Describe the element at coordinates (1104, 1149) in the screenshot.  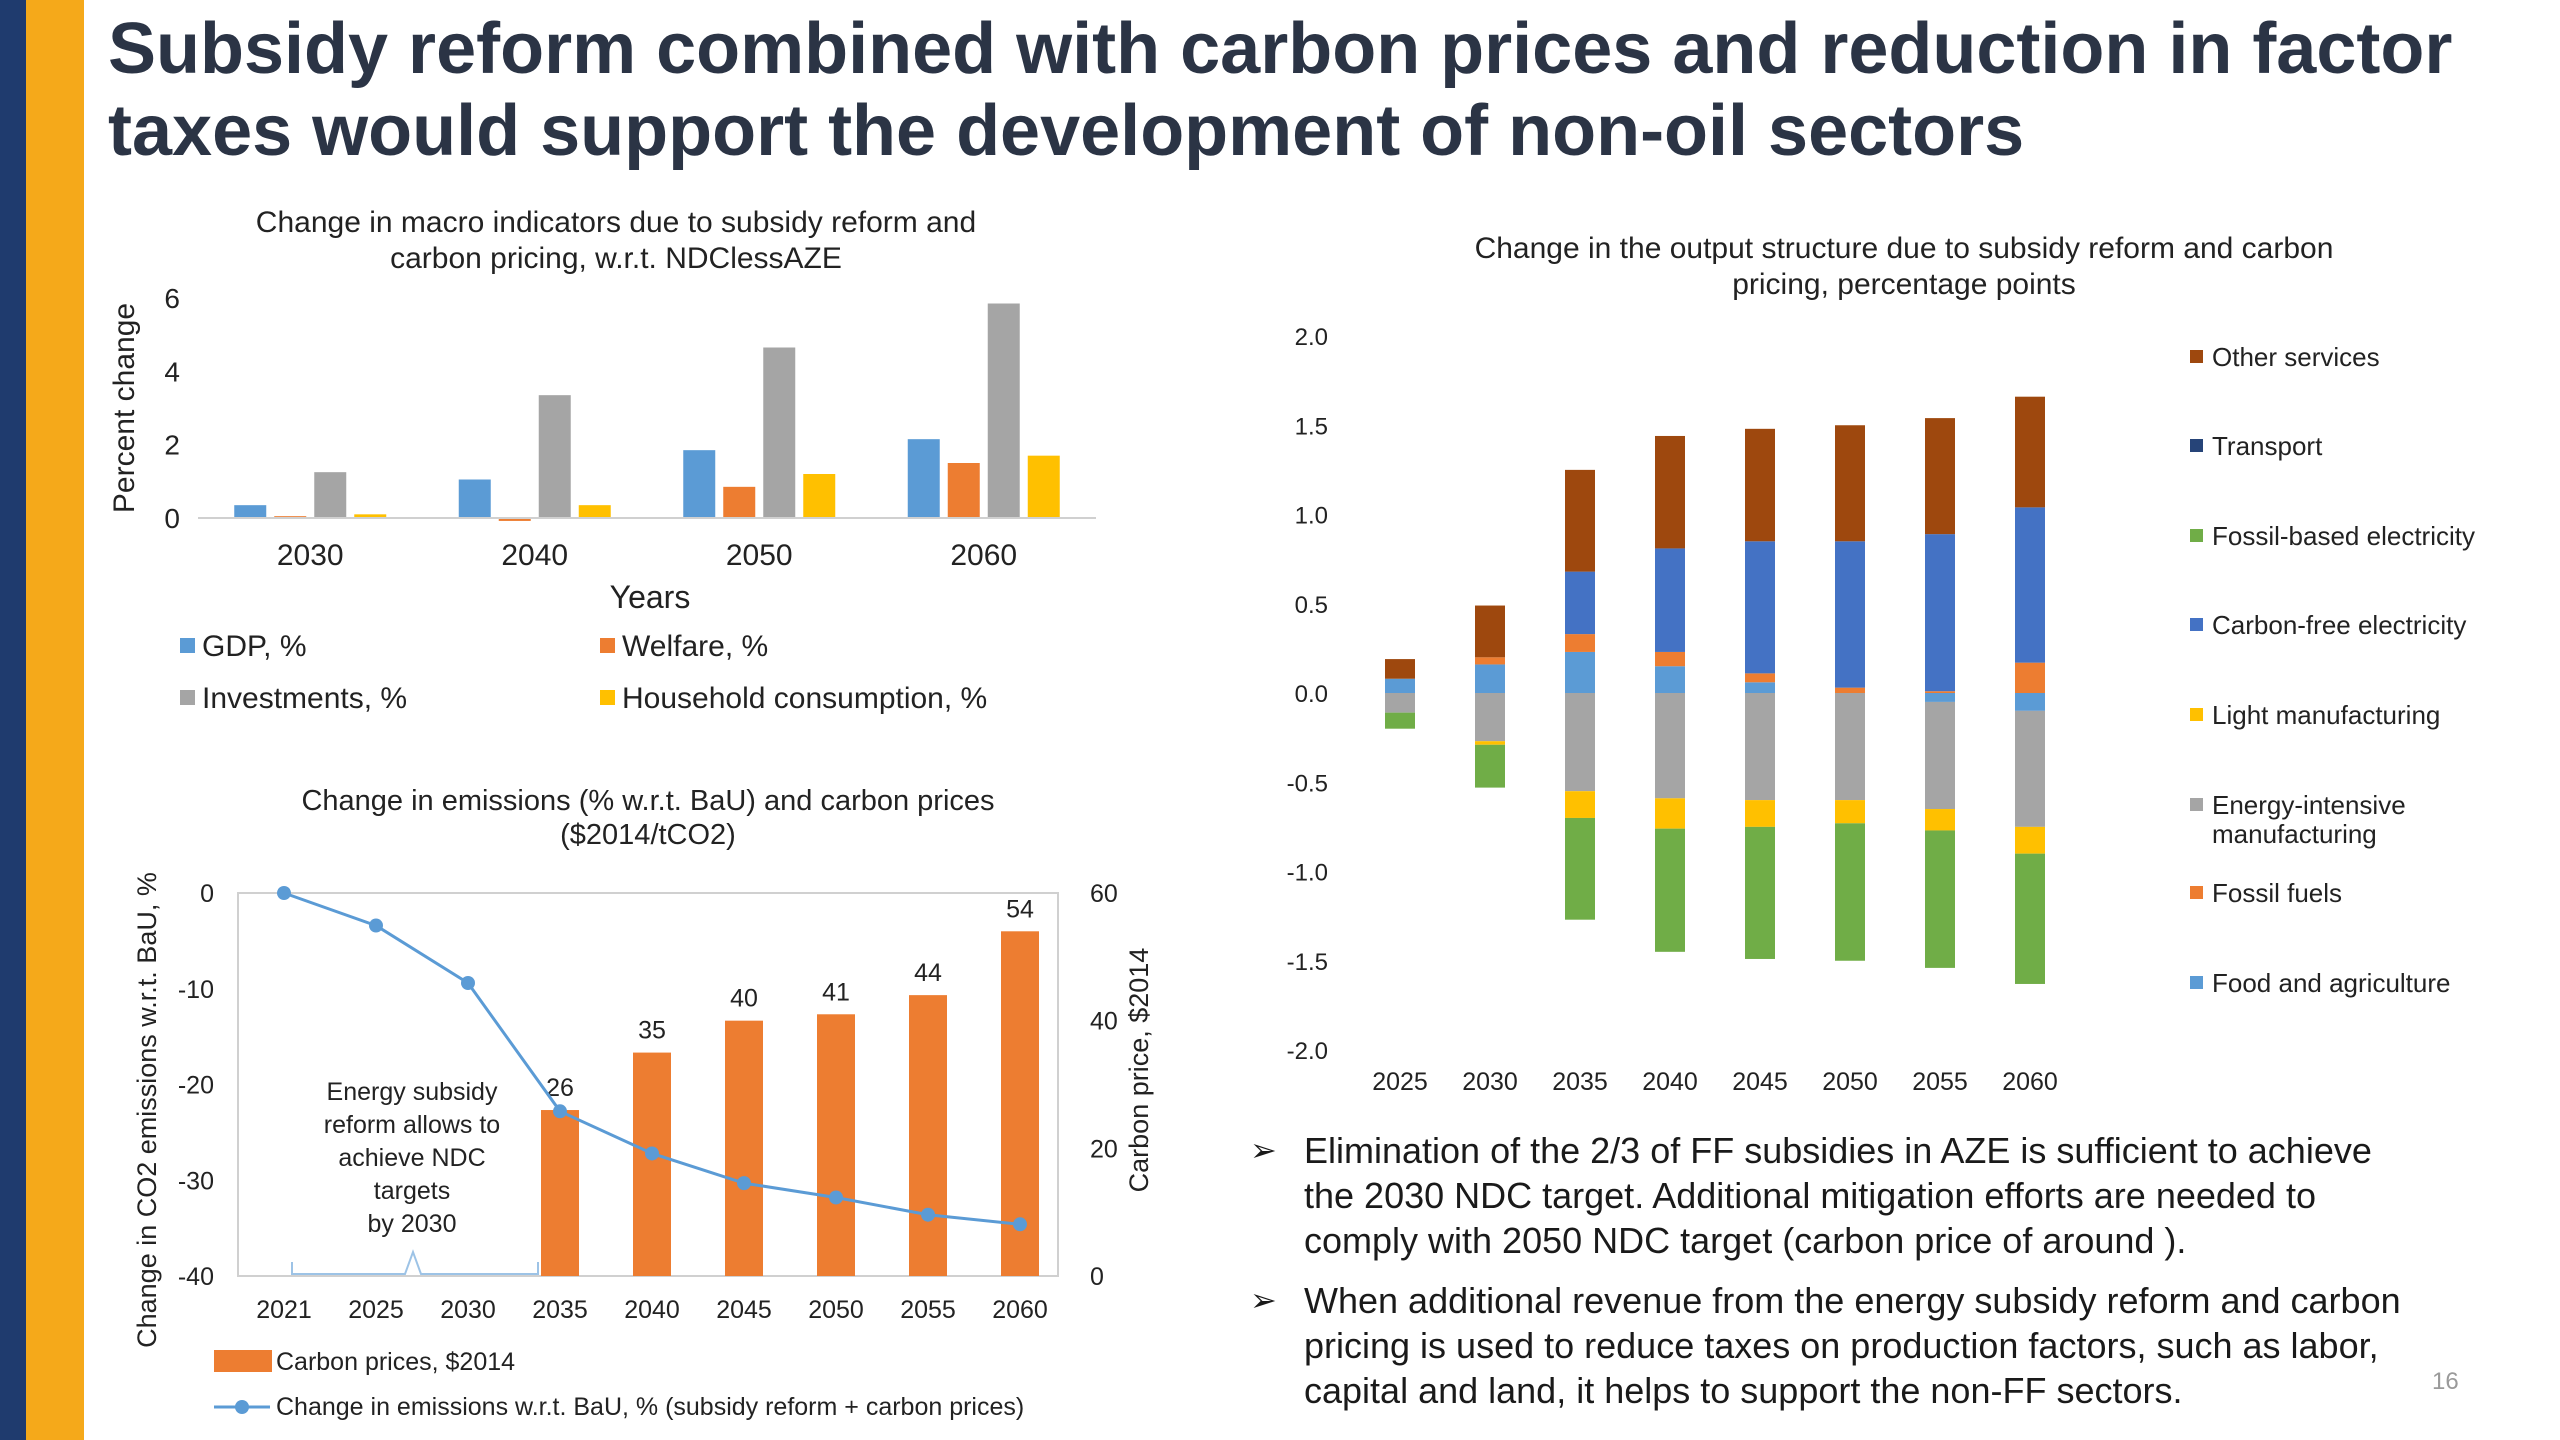
I see `y2-tick-label: 20` at that location.